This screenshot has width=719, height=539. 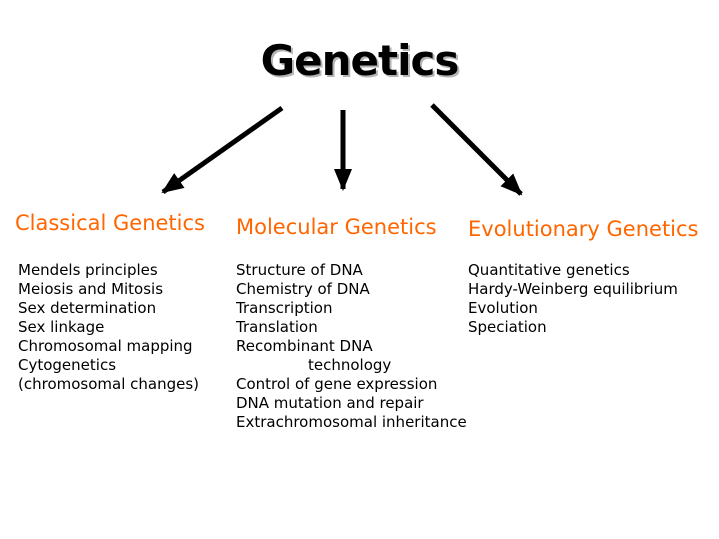 What do you see at coordinates (503, 308) in the screenshot?
I see `list-item: Evolution` at bounding box center [503, 308].